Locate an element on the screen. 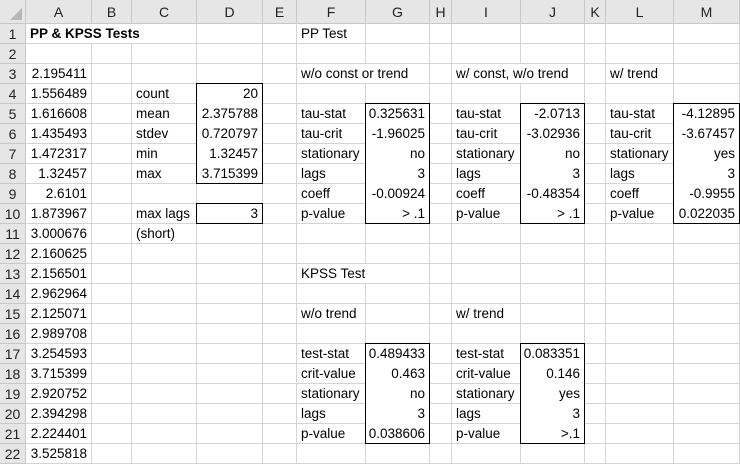  column-header-l: L is located at coordinates (640, 12).